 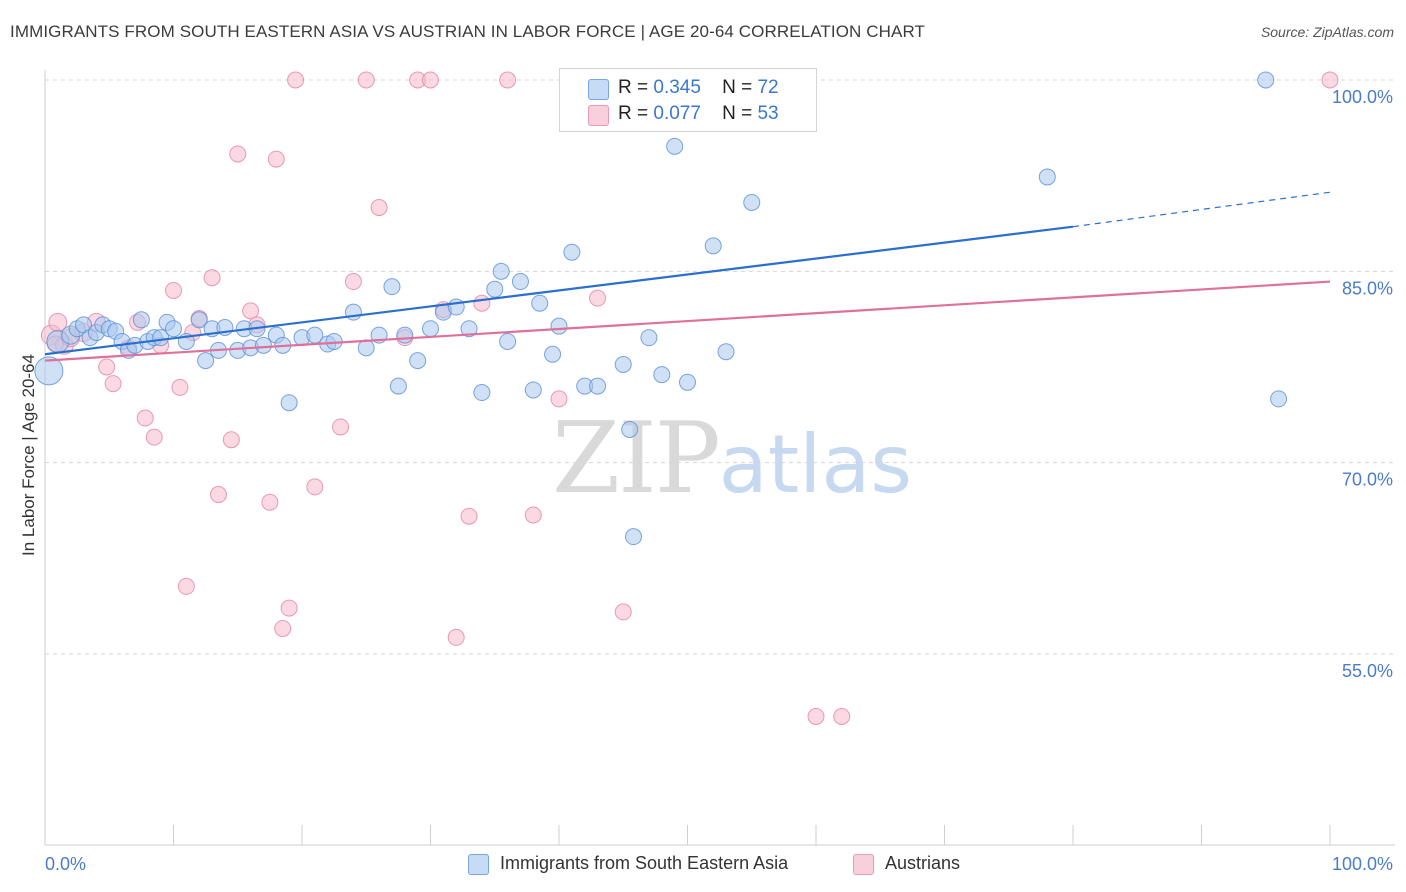 I want to click on x-tick-label: 0.0%, so click(x=65, y=864).